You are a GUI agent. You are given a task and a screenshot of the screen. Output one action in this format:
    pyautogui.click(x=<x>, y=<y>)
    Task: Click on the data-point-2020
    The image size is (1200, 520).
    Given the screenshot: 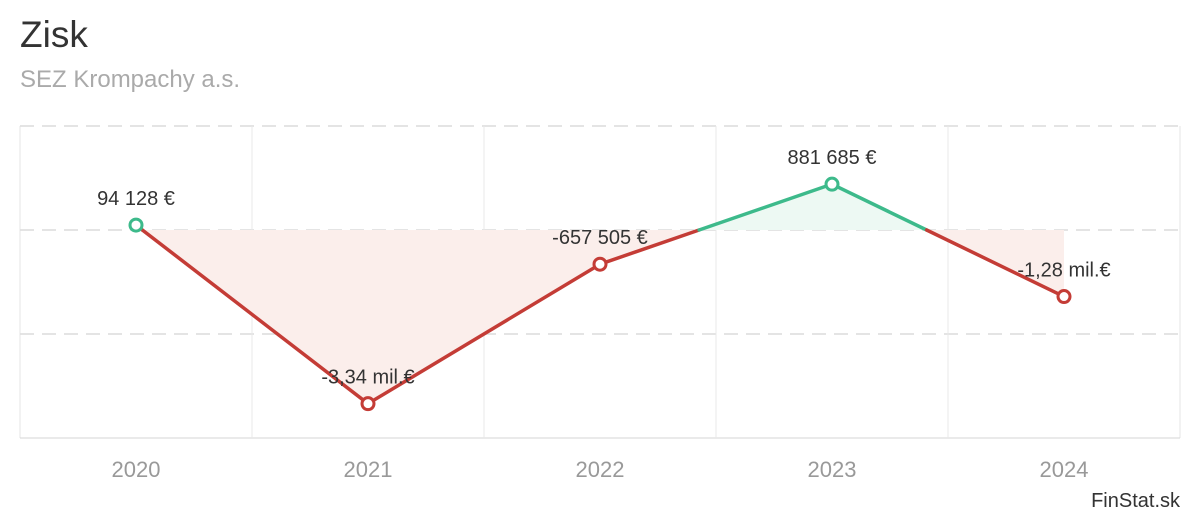 What is the action you would take?
    pyautogui.click(x=136, y=225)
    